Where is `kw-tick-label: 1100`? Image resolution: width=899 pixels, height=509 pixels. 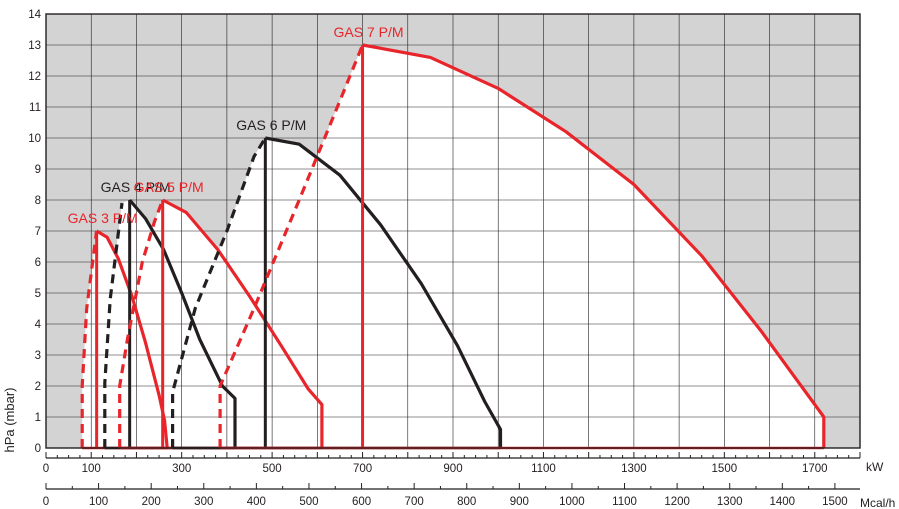 kw-tick-label: 1100 is located at coordinates (543, 469).